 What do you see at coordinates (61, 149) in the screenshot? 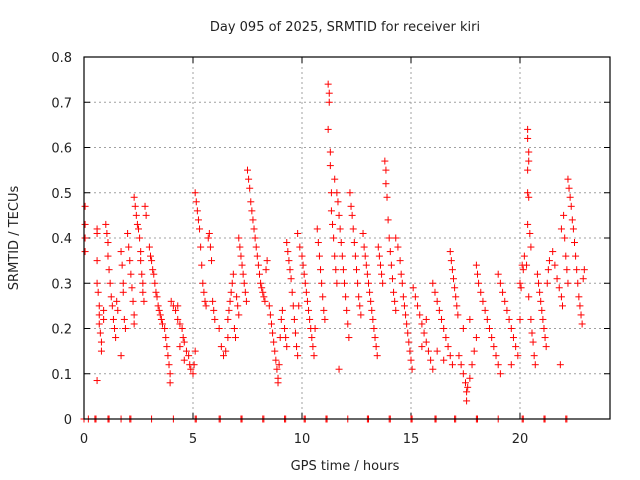
I see `y-tick-label: 0.6` at bounding box center [61, 149].